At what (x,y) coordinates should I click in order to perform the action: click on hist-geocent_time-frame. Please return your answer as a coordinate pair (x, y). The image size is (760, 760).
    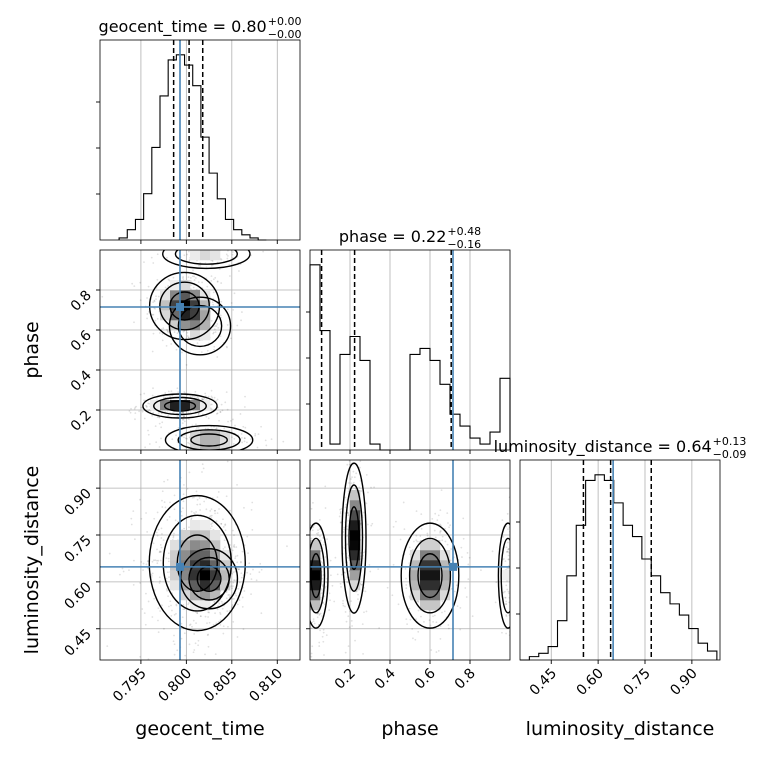
    Looking at the image, I should click on (200, 140).